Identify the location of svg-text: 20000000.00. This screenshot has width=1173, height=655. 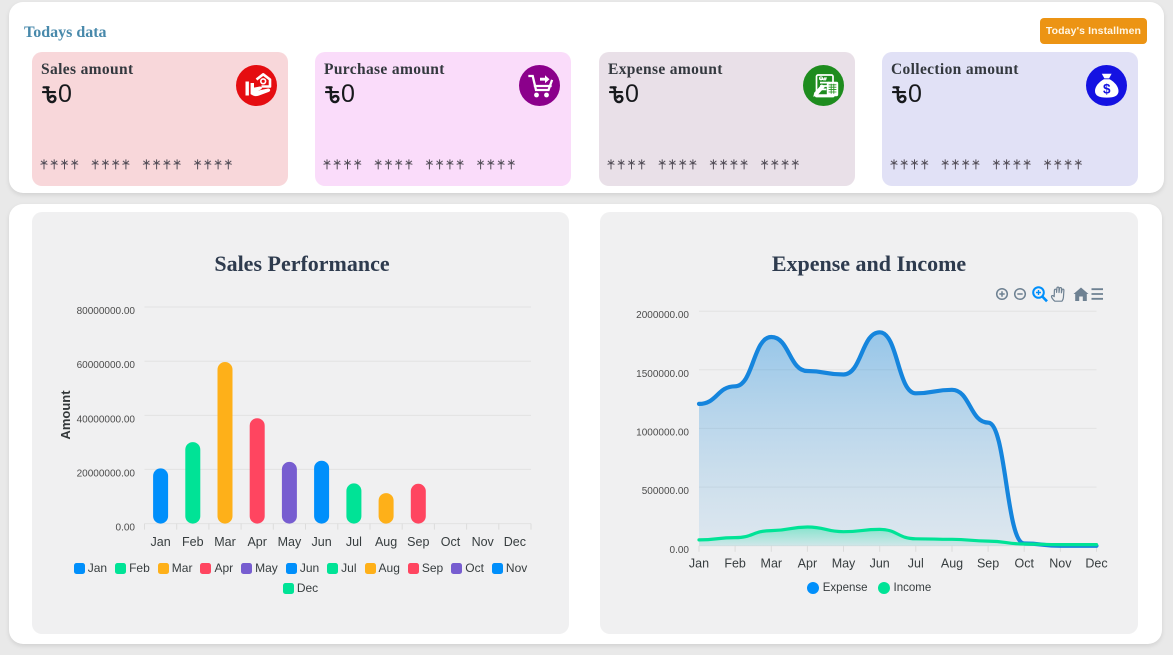
(106, 473).